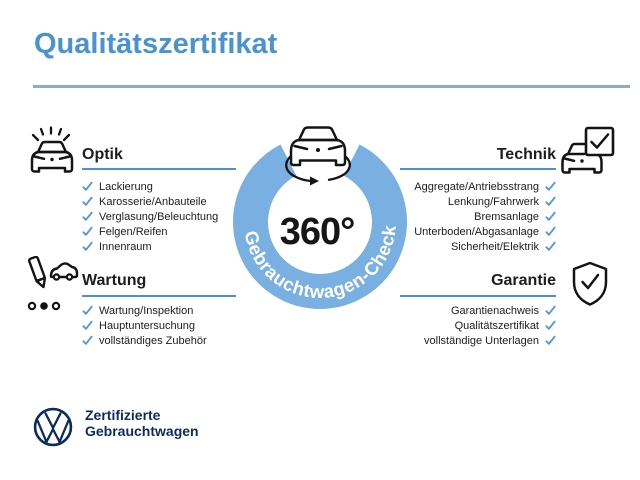 The image size is (640, 480). I want to click on list-item-label: Lenkung/Fahrwerk, so click(493, 201).